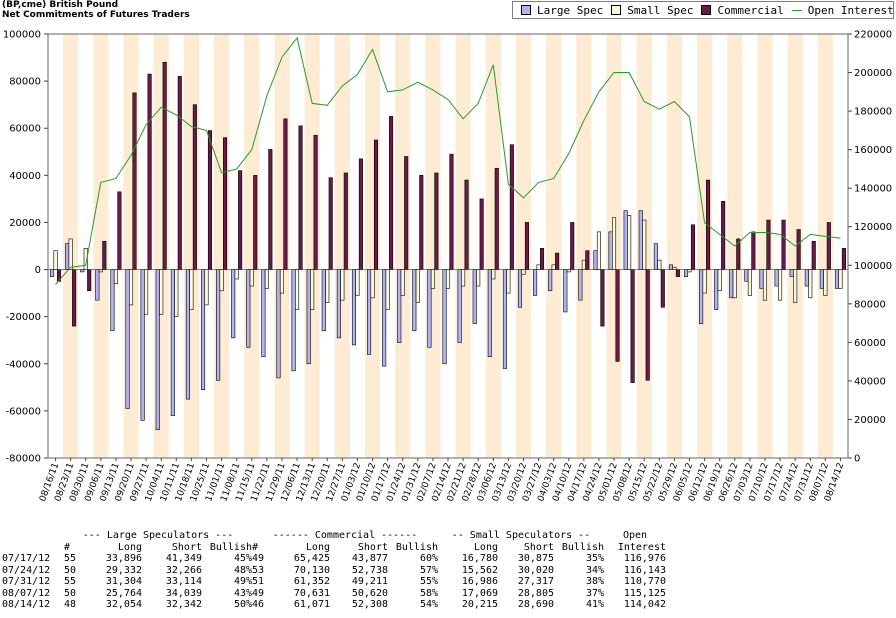 The width and height of the screenshot is (896, 618). What do you see at coordinates (242, 593) in the screenshot?
I see `table-cell: 43%` at bounding box center [242, 593].